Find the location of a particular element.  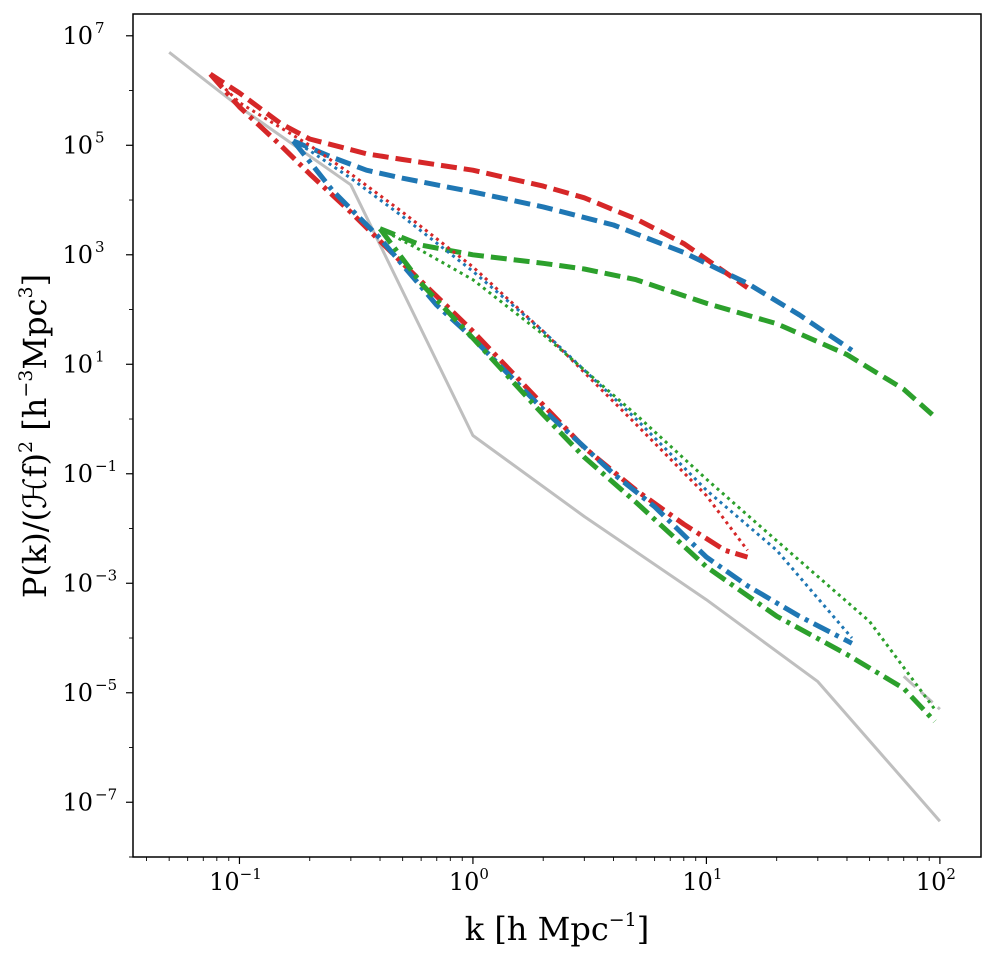

x-axis-label-main: k [h Mpc is located at coordinates (537, 929).